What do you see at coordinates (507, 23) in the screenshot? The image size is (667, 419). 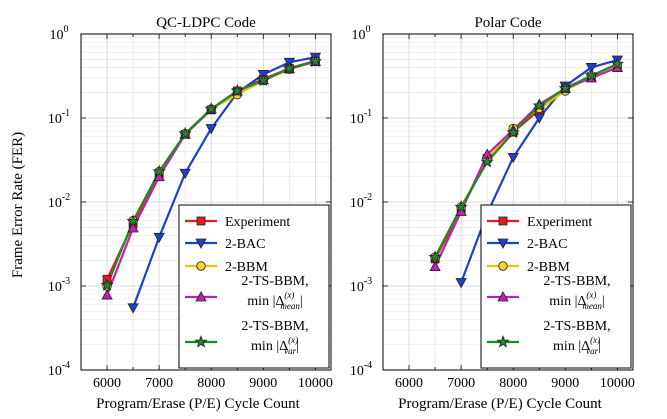 I see `chart-title: Polar Code` at bounding box center [507, 23].